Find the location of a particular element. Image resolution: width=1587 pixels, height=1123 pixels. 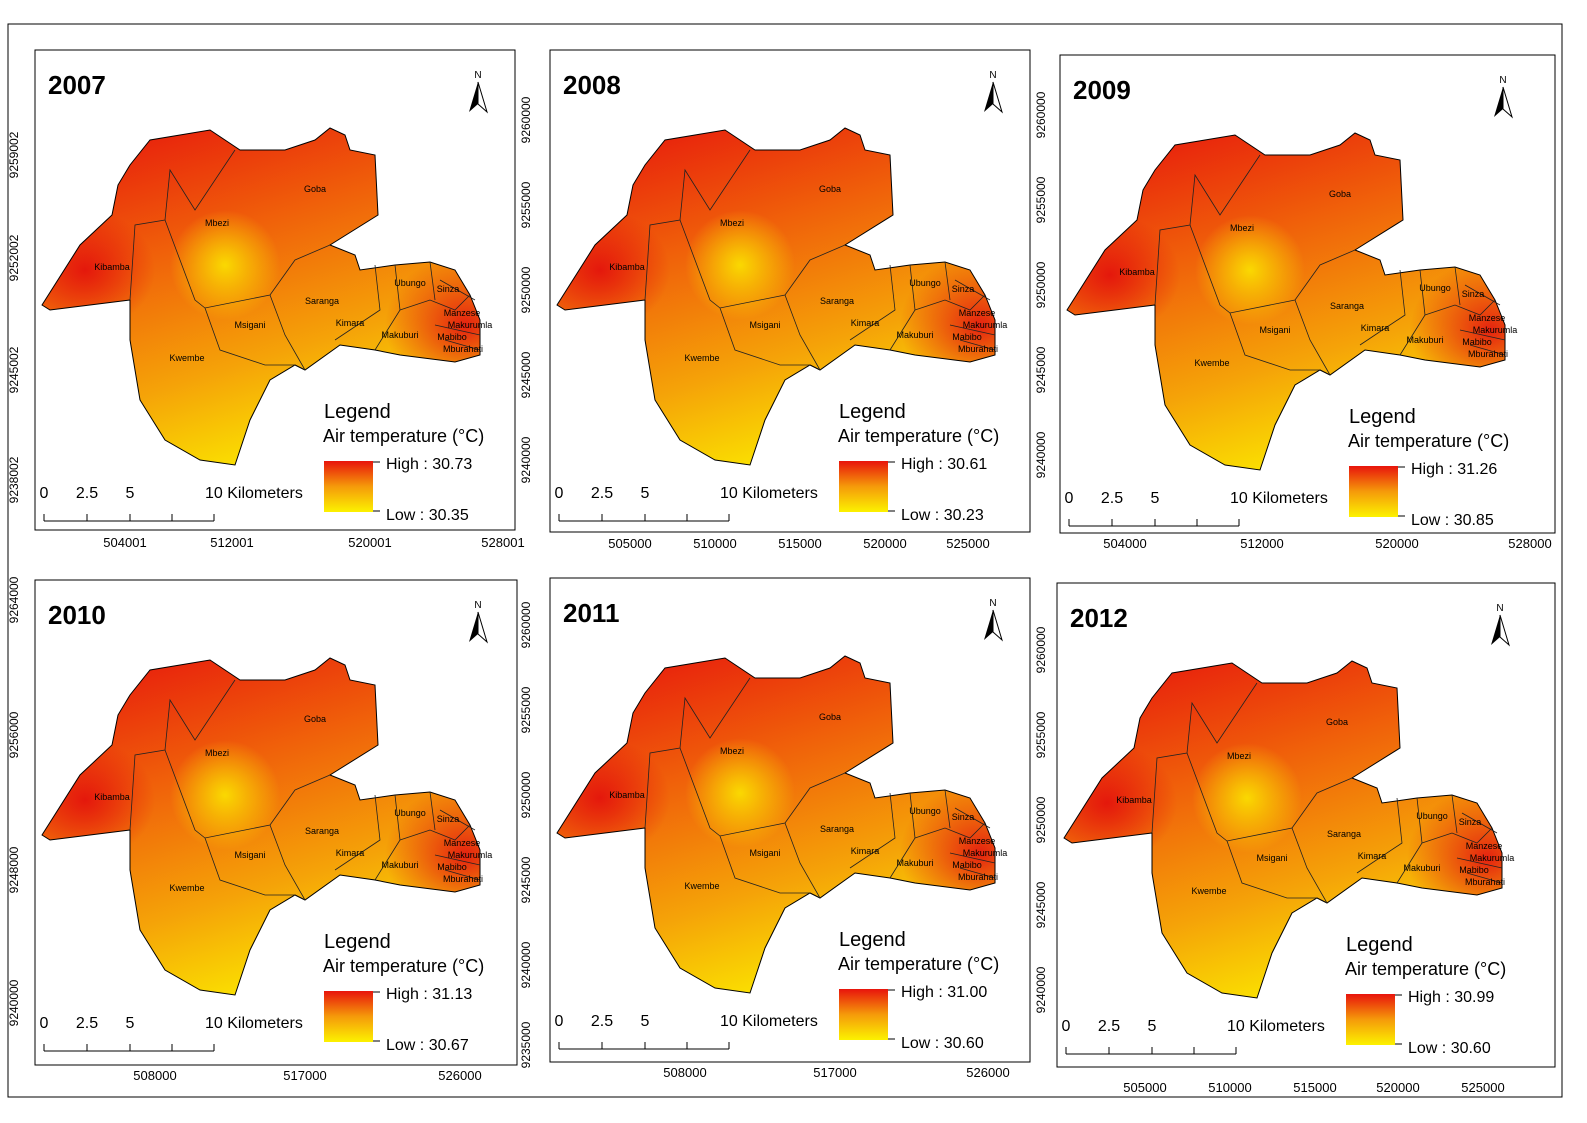

y-tick-label: 9255000 is located at coordinates (1041, 199).